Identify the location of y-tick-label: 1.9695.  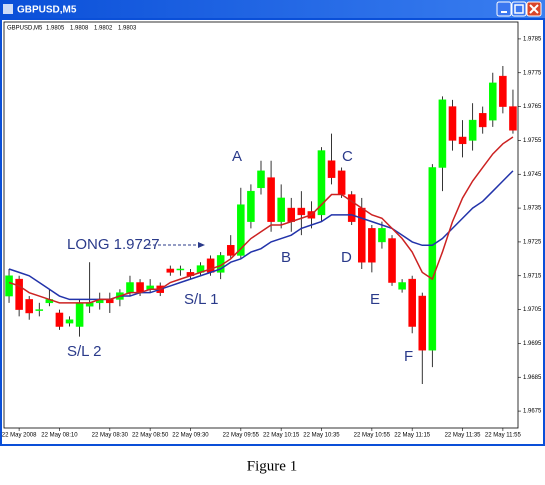
(532, 344).